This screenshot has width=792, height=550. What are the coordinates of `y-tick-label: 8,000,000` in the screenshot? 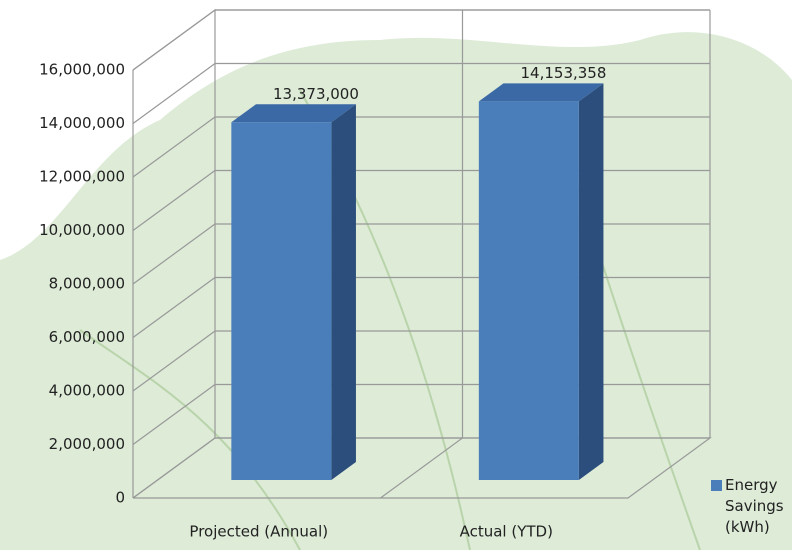 It's located at (87, 284).